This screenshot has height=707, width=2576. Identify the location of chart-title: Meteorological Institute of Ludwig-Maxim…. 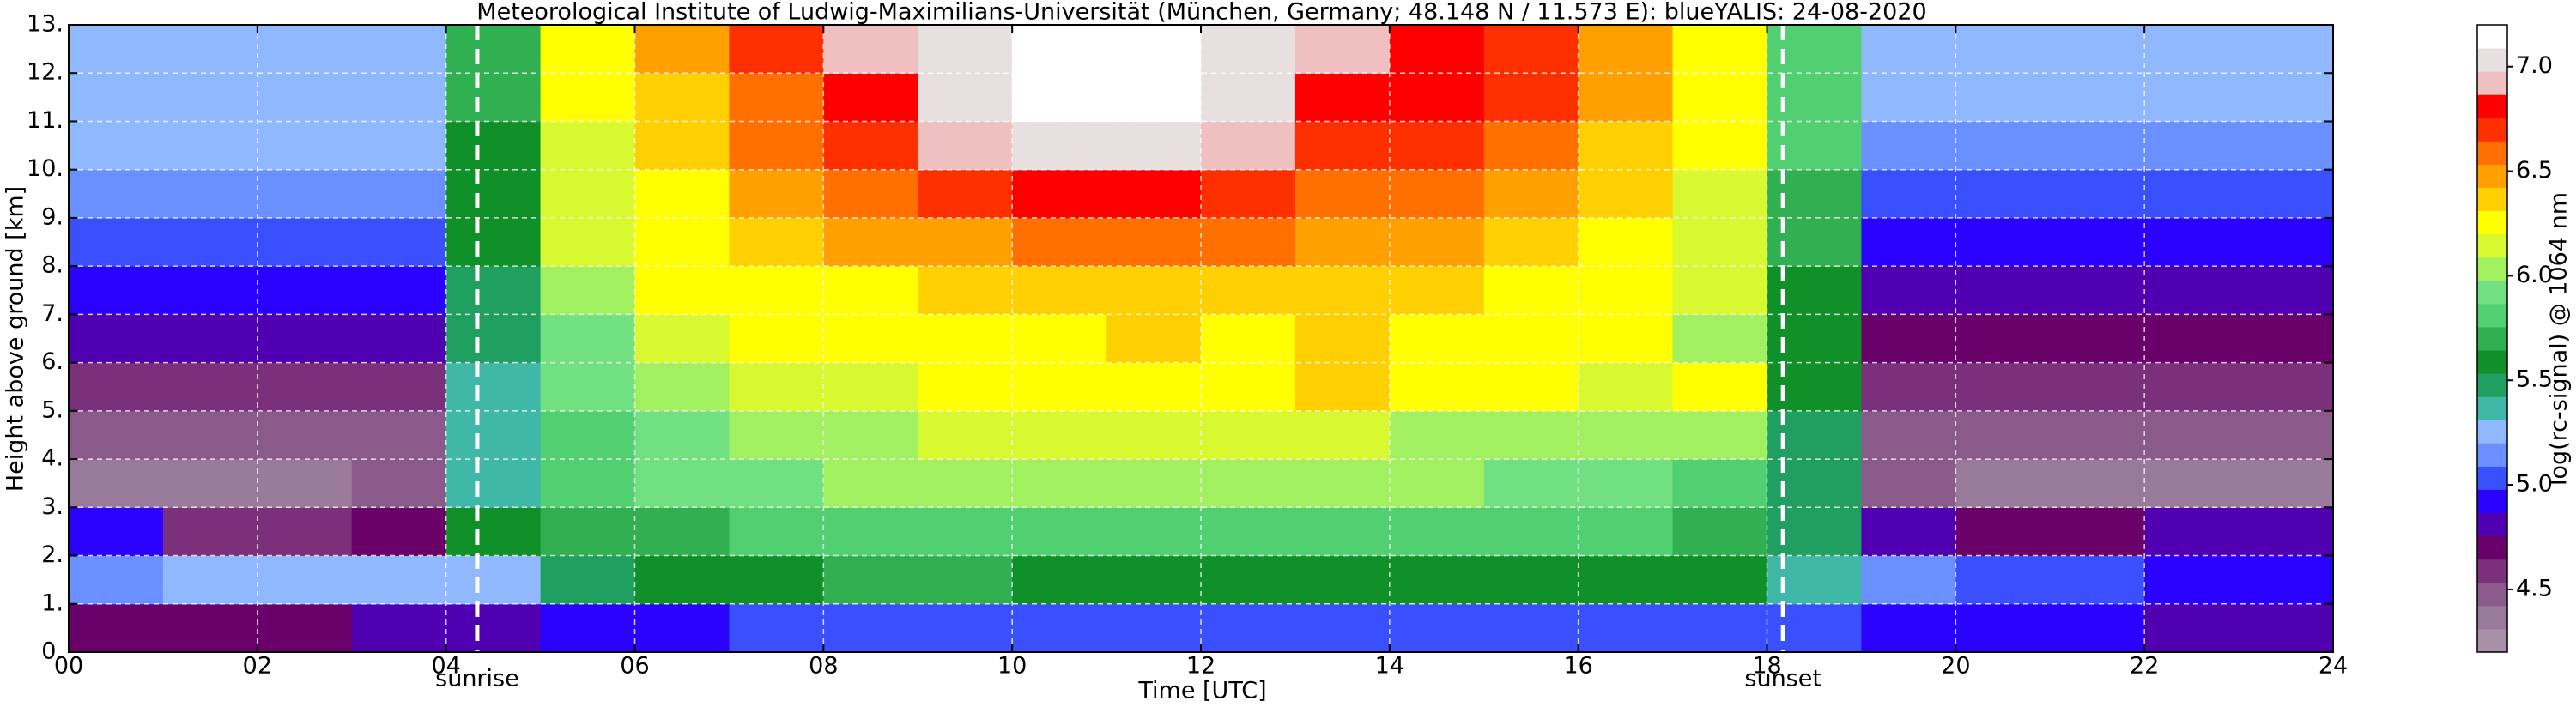
(1201, 13).